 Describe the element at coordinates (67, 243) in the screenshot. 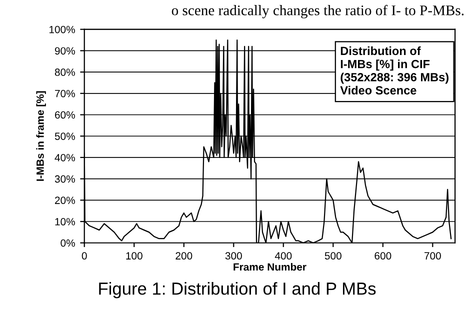

I see `y-tick-label: 0%` at that location.